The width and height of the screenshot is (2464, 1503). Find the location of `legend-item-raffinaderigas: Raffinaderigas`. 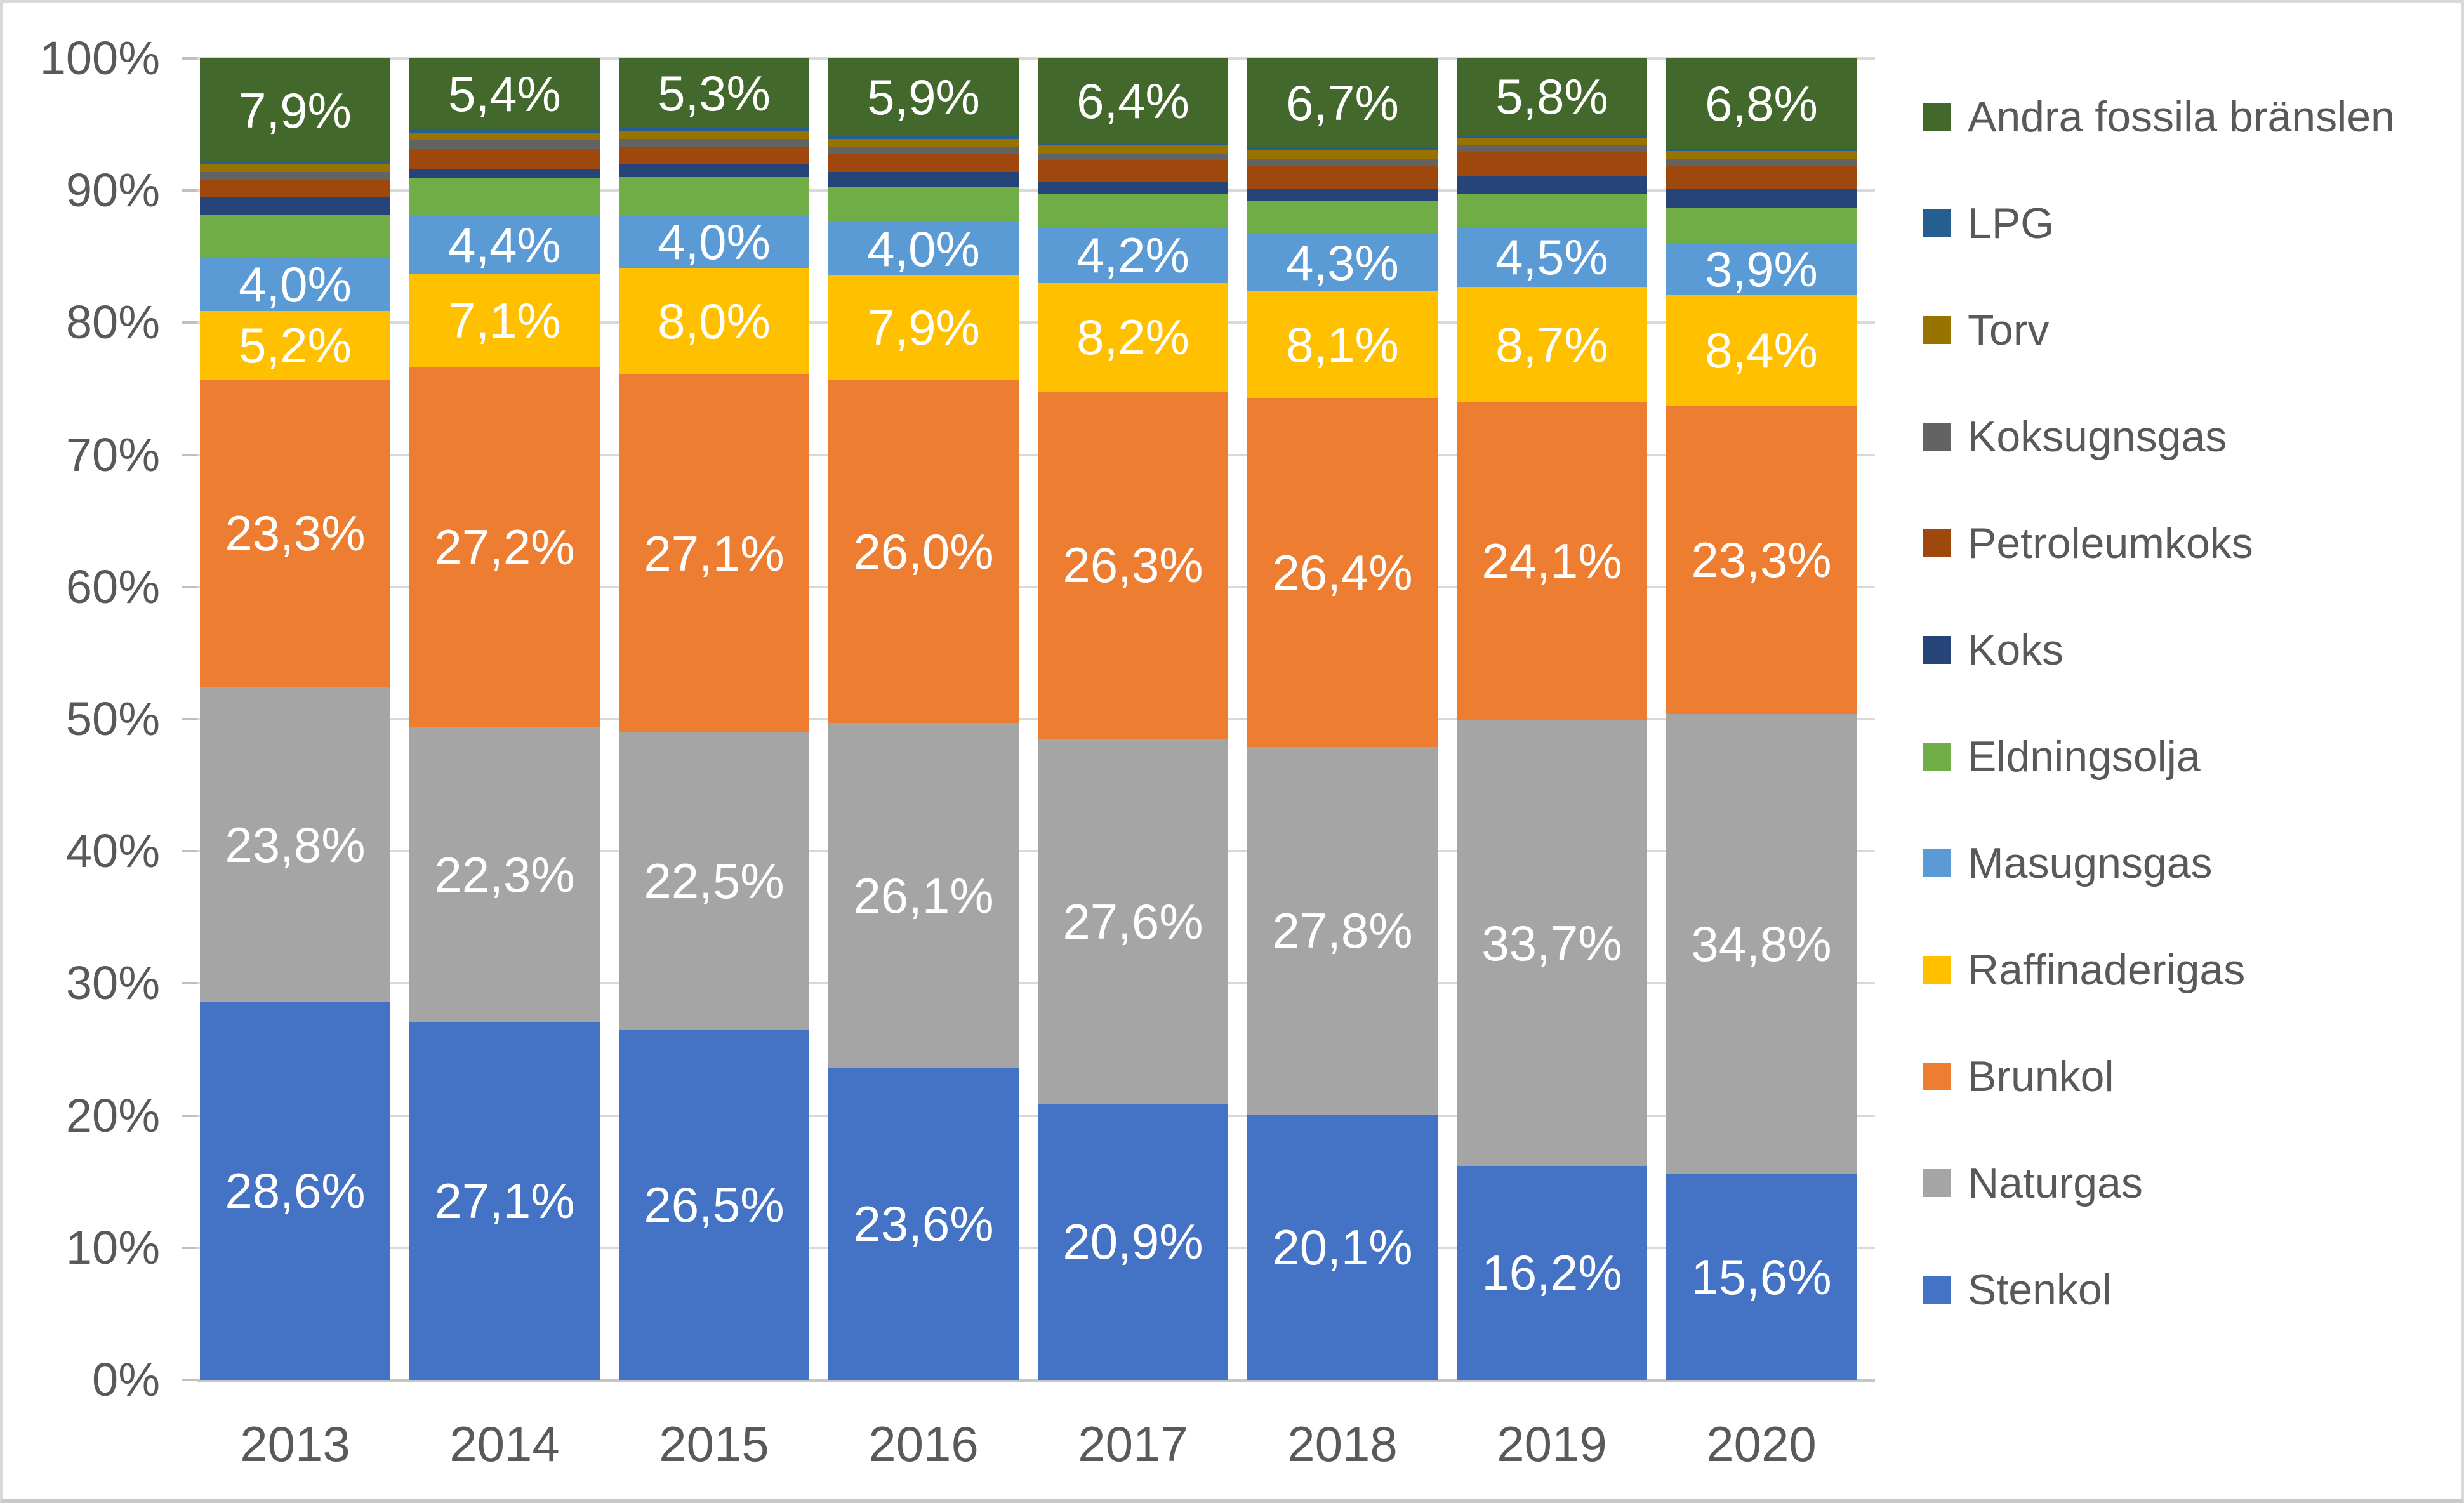

legend-item-raffinaderigas: Raffinaderigas is located at coordinates (2159, 970).